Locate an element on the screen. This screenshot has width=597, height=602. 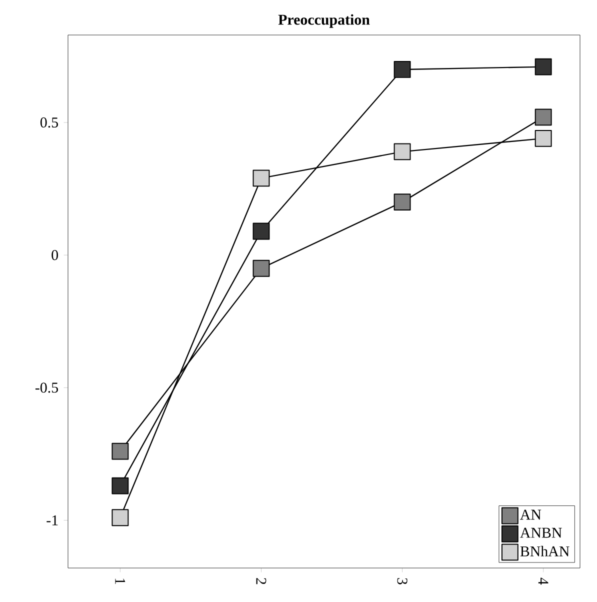
legend-label: AN is located at coordinates (531, 515).